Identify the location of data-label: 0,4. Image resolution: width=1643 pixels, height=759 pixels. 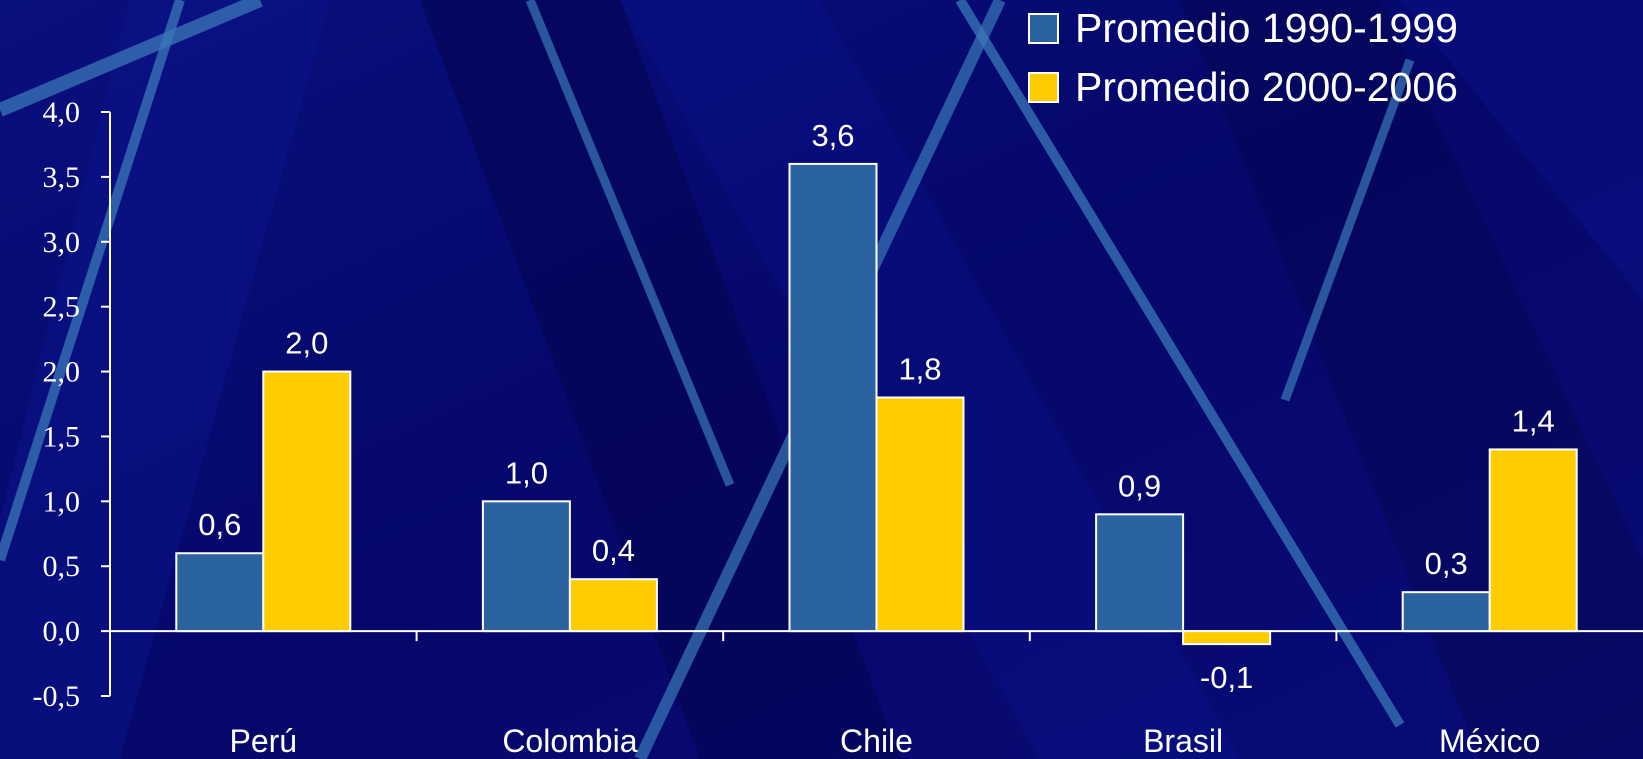
(613, 550).